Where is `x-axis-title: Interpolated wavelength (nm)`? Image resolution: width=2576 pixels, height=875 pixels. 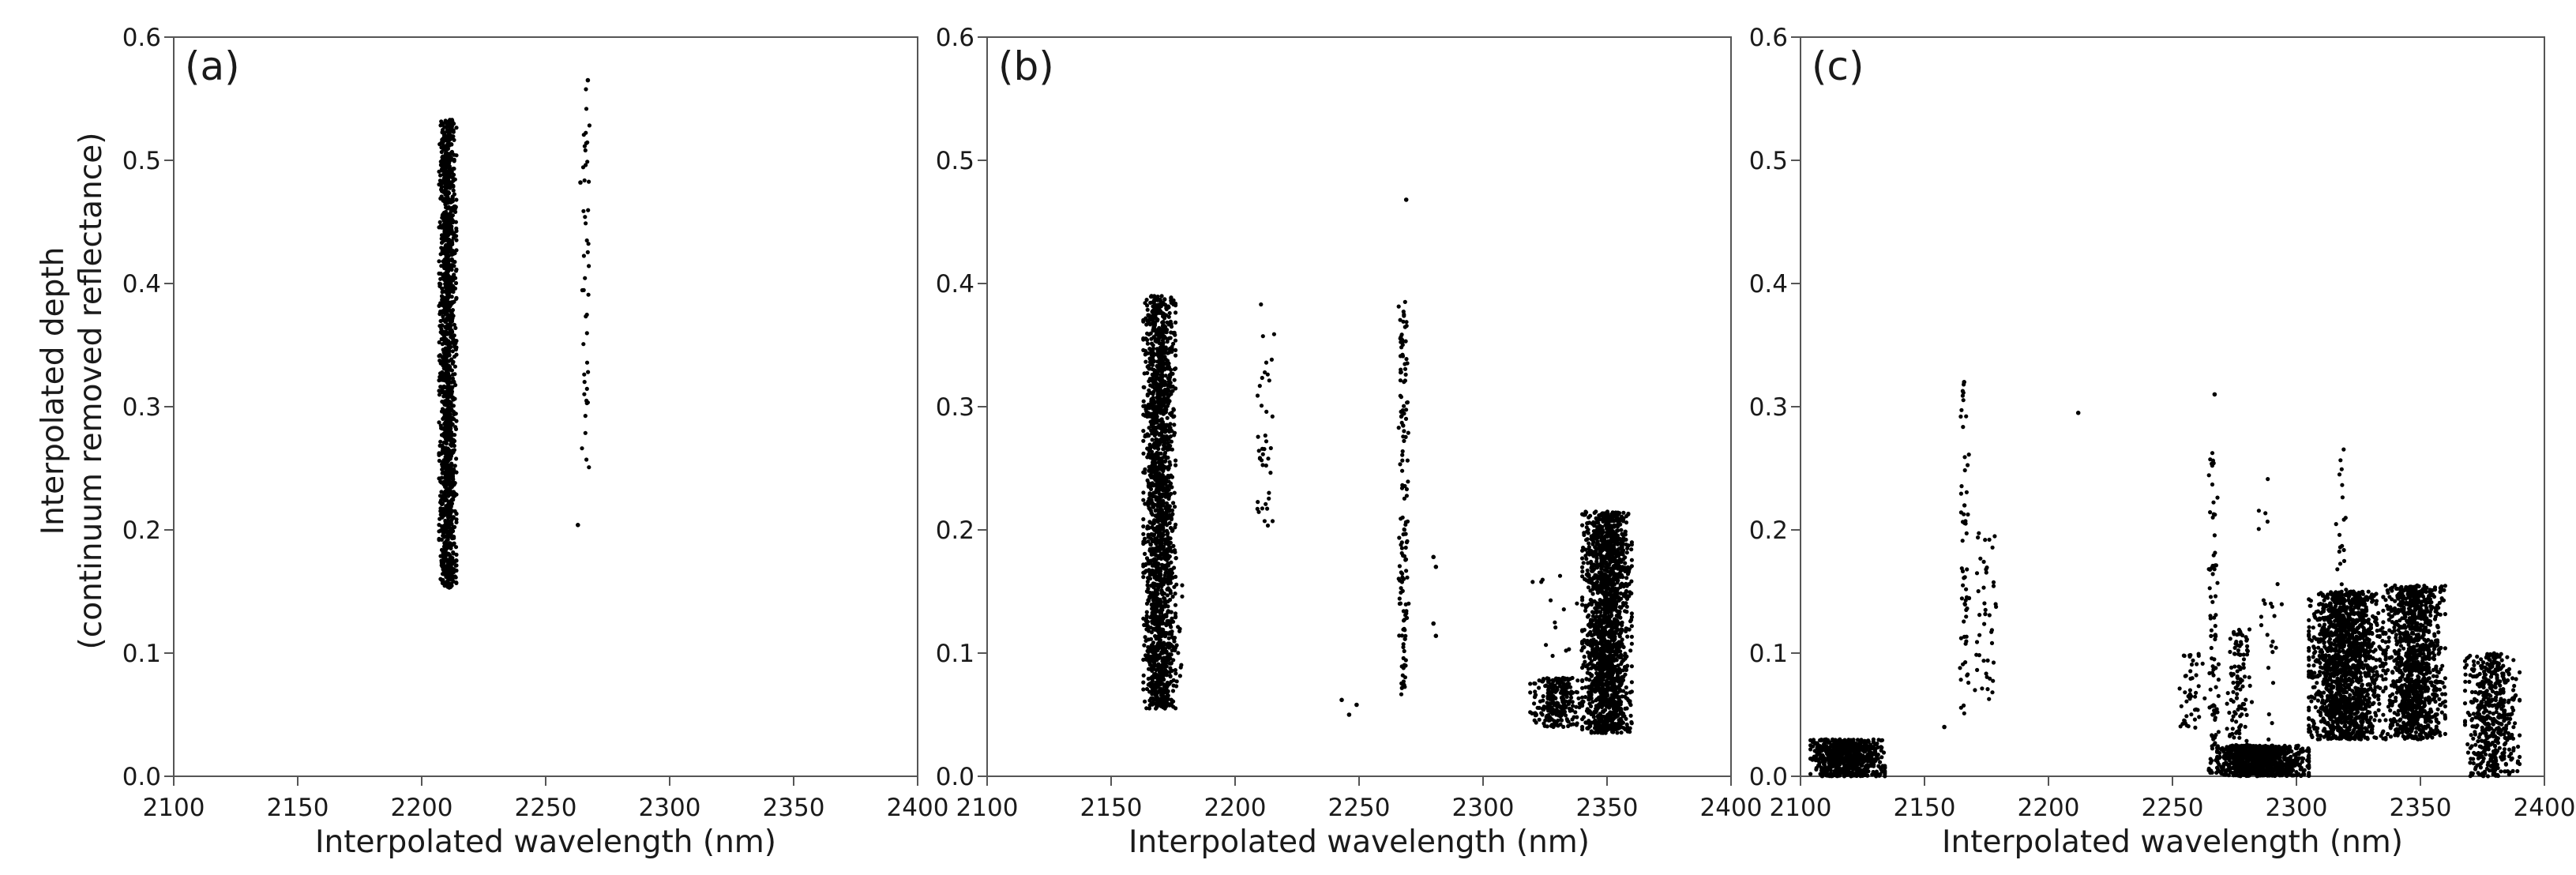 x-axis-title: Interpolated wavelength (nm) is located at coordinates (1359, 842).